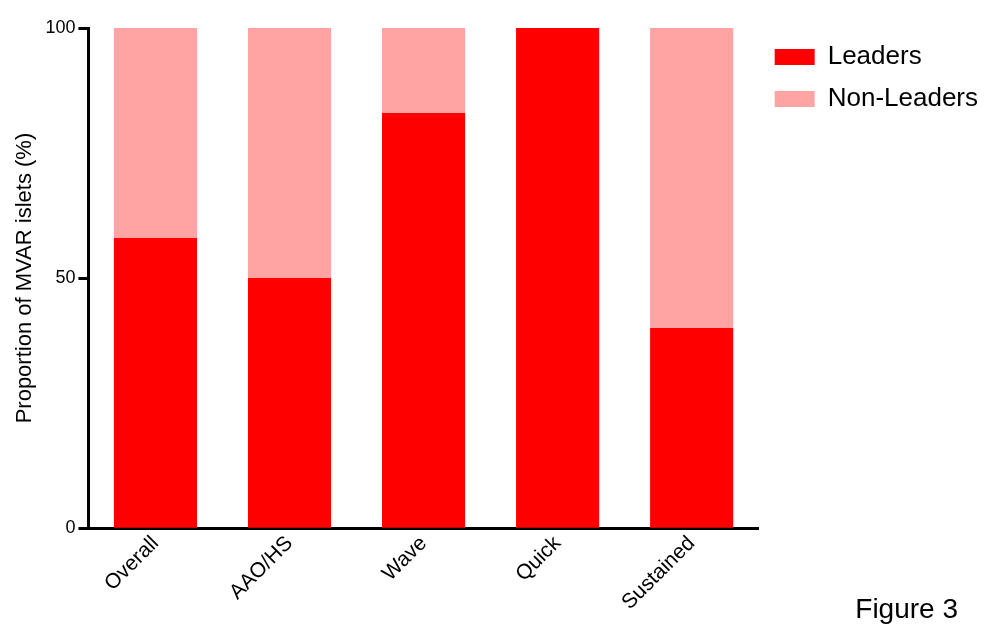 This screenshot has width=1007, height=637. I want to click on y-axis-title: Proportion of MVAR islets (%), so click(24, 278).